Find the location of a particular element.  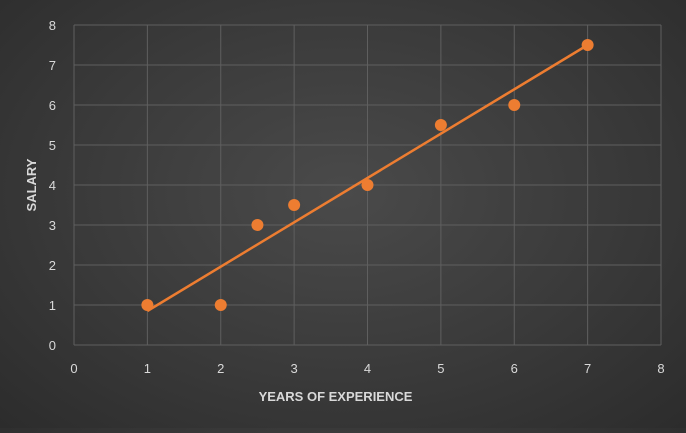

x-tick-label: 3 is located at coordinates (294, 368).